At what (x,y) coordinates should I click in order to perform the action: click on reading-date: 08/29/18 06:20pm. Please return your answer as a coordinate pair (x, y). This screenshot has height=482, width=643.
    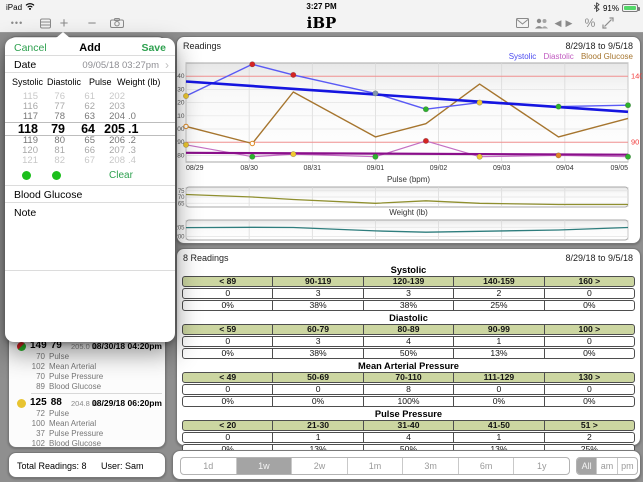
    Looking at the image, I should click on (127, 403).